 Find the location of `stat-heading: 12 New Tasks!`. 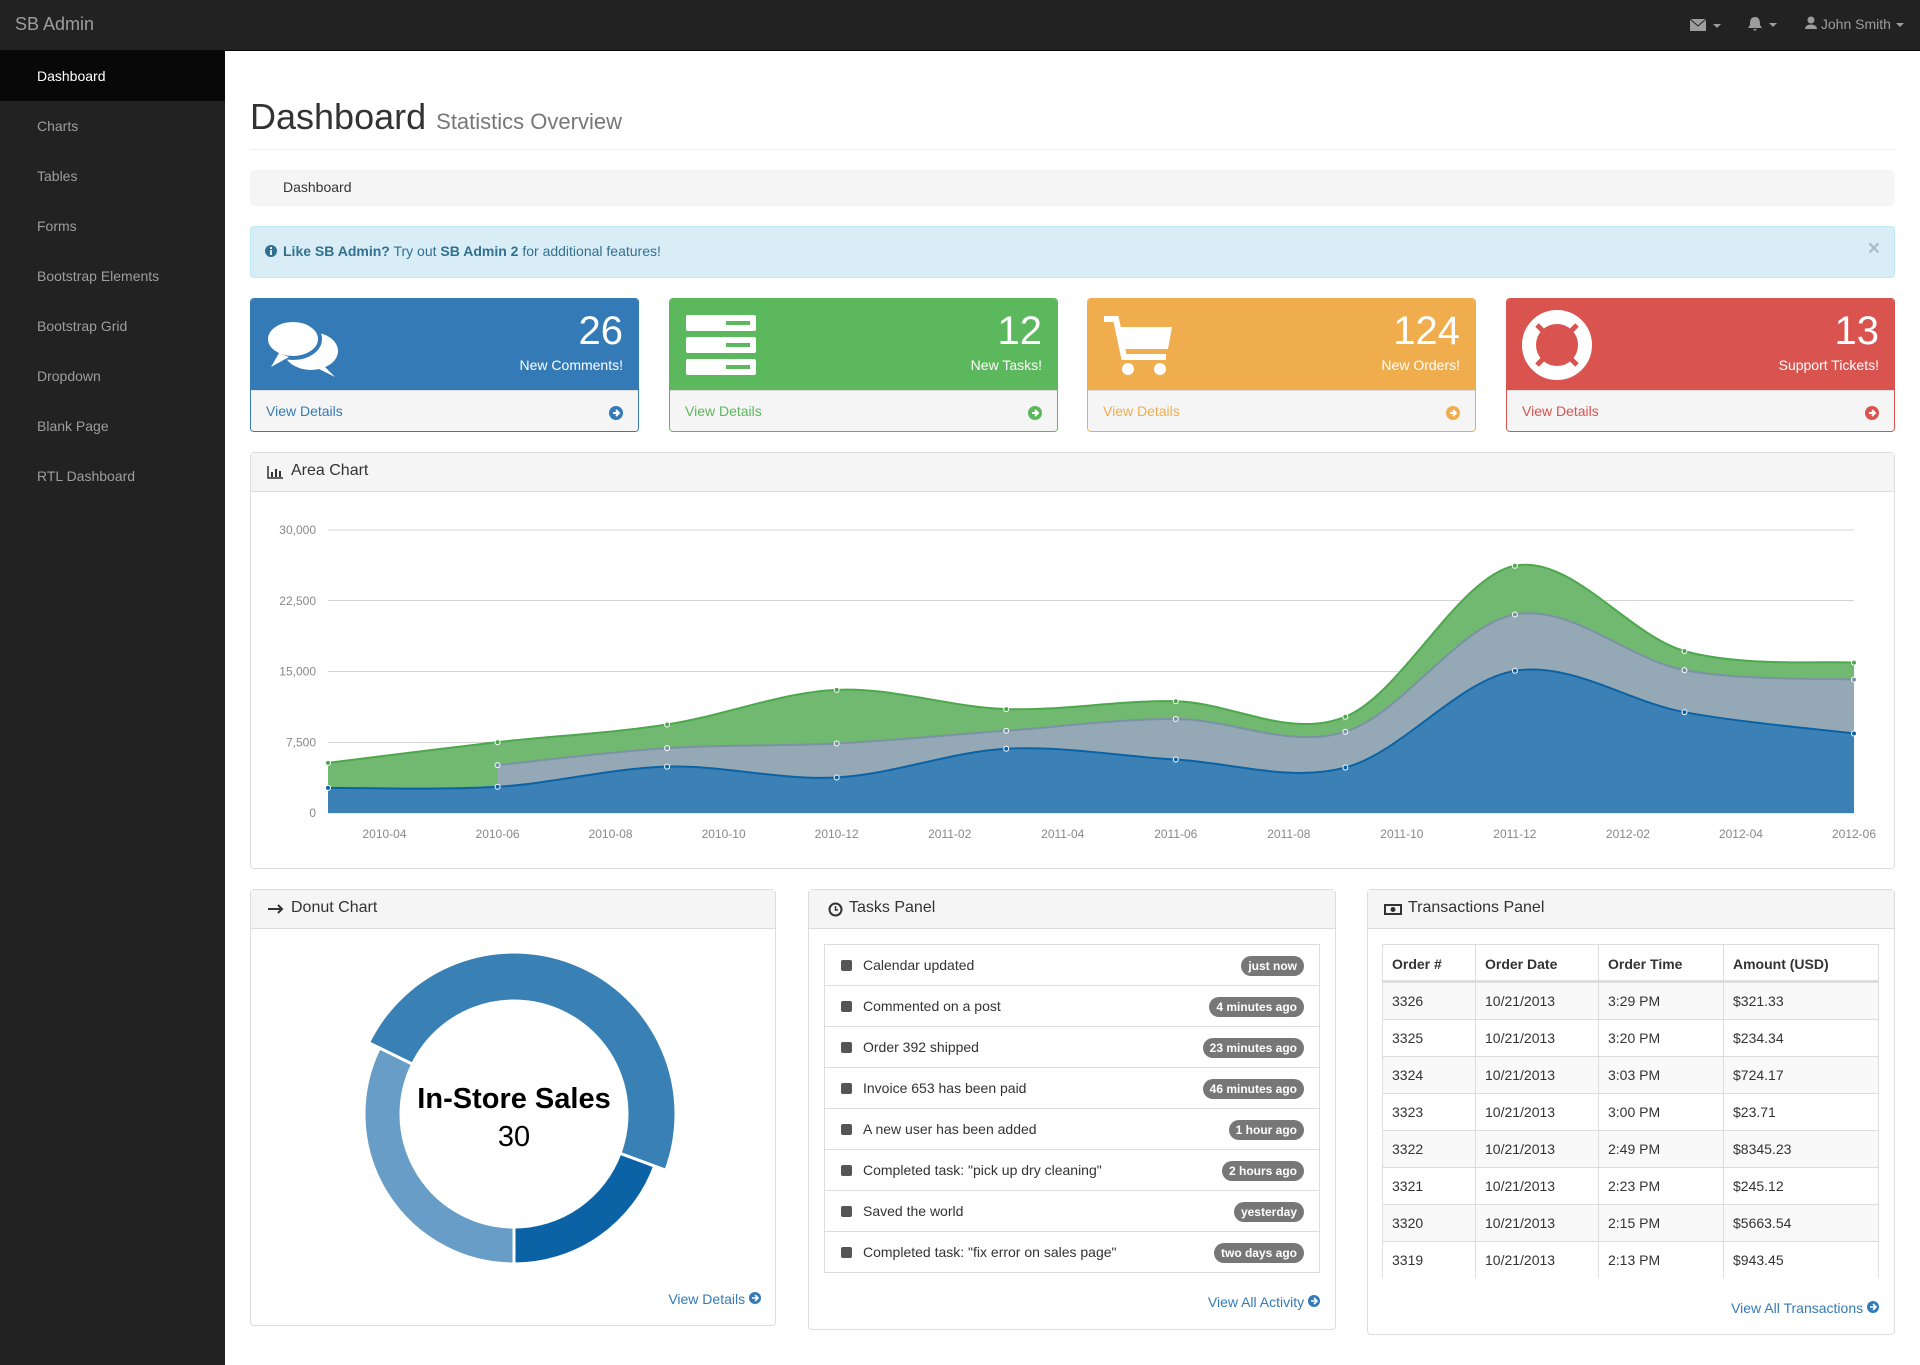

stat-heading: 12 New Tasks! is located at coordinates (863, 344).